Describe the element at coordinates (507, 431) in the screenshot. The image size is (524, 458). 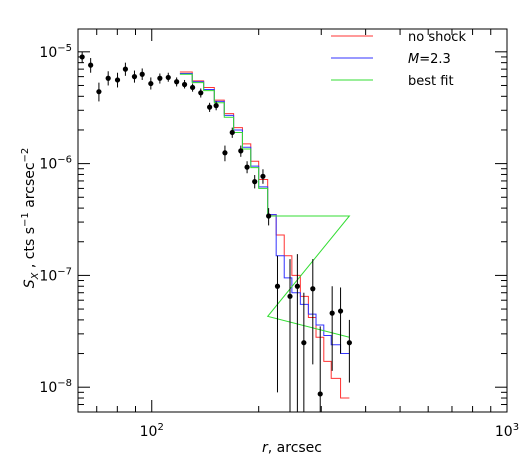
I see `x-tick-label: 103` at that location.